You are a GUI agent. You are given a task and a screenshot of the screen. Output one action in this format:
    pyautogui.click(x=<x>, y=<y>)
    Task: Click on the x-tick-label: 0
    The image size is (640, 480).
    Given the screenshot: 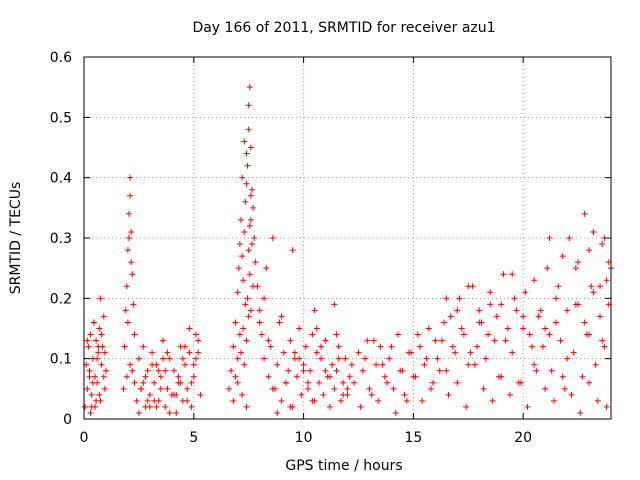 What is the action you would take?
    pyautogui.click(x=84, y=438)
    